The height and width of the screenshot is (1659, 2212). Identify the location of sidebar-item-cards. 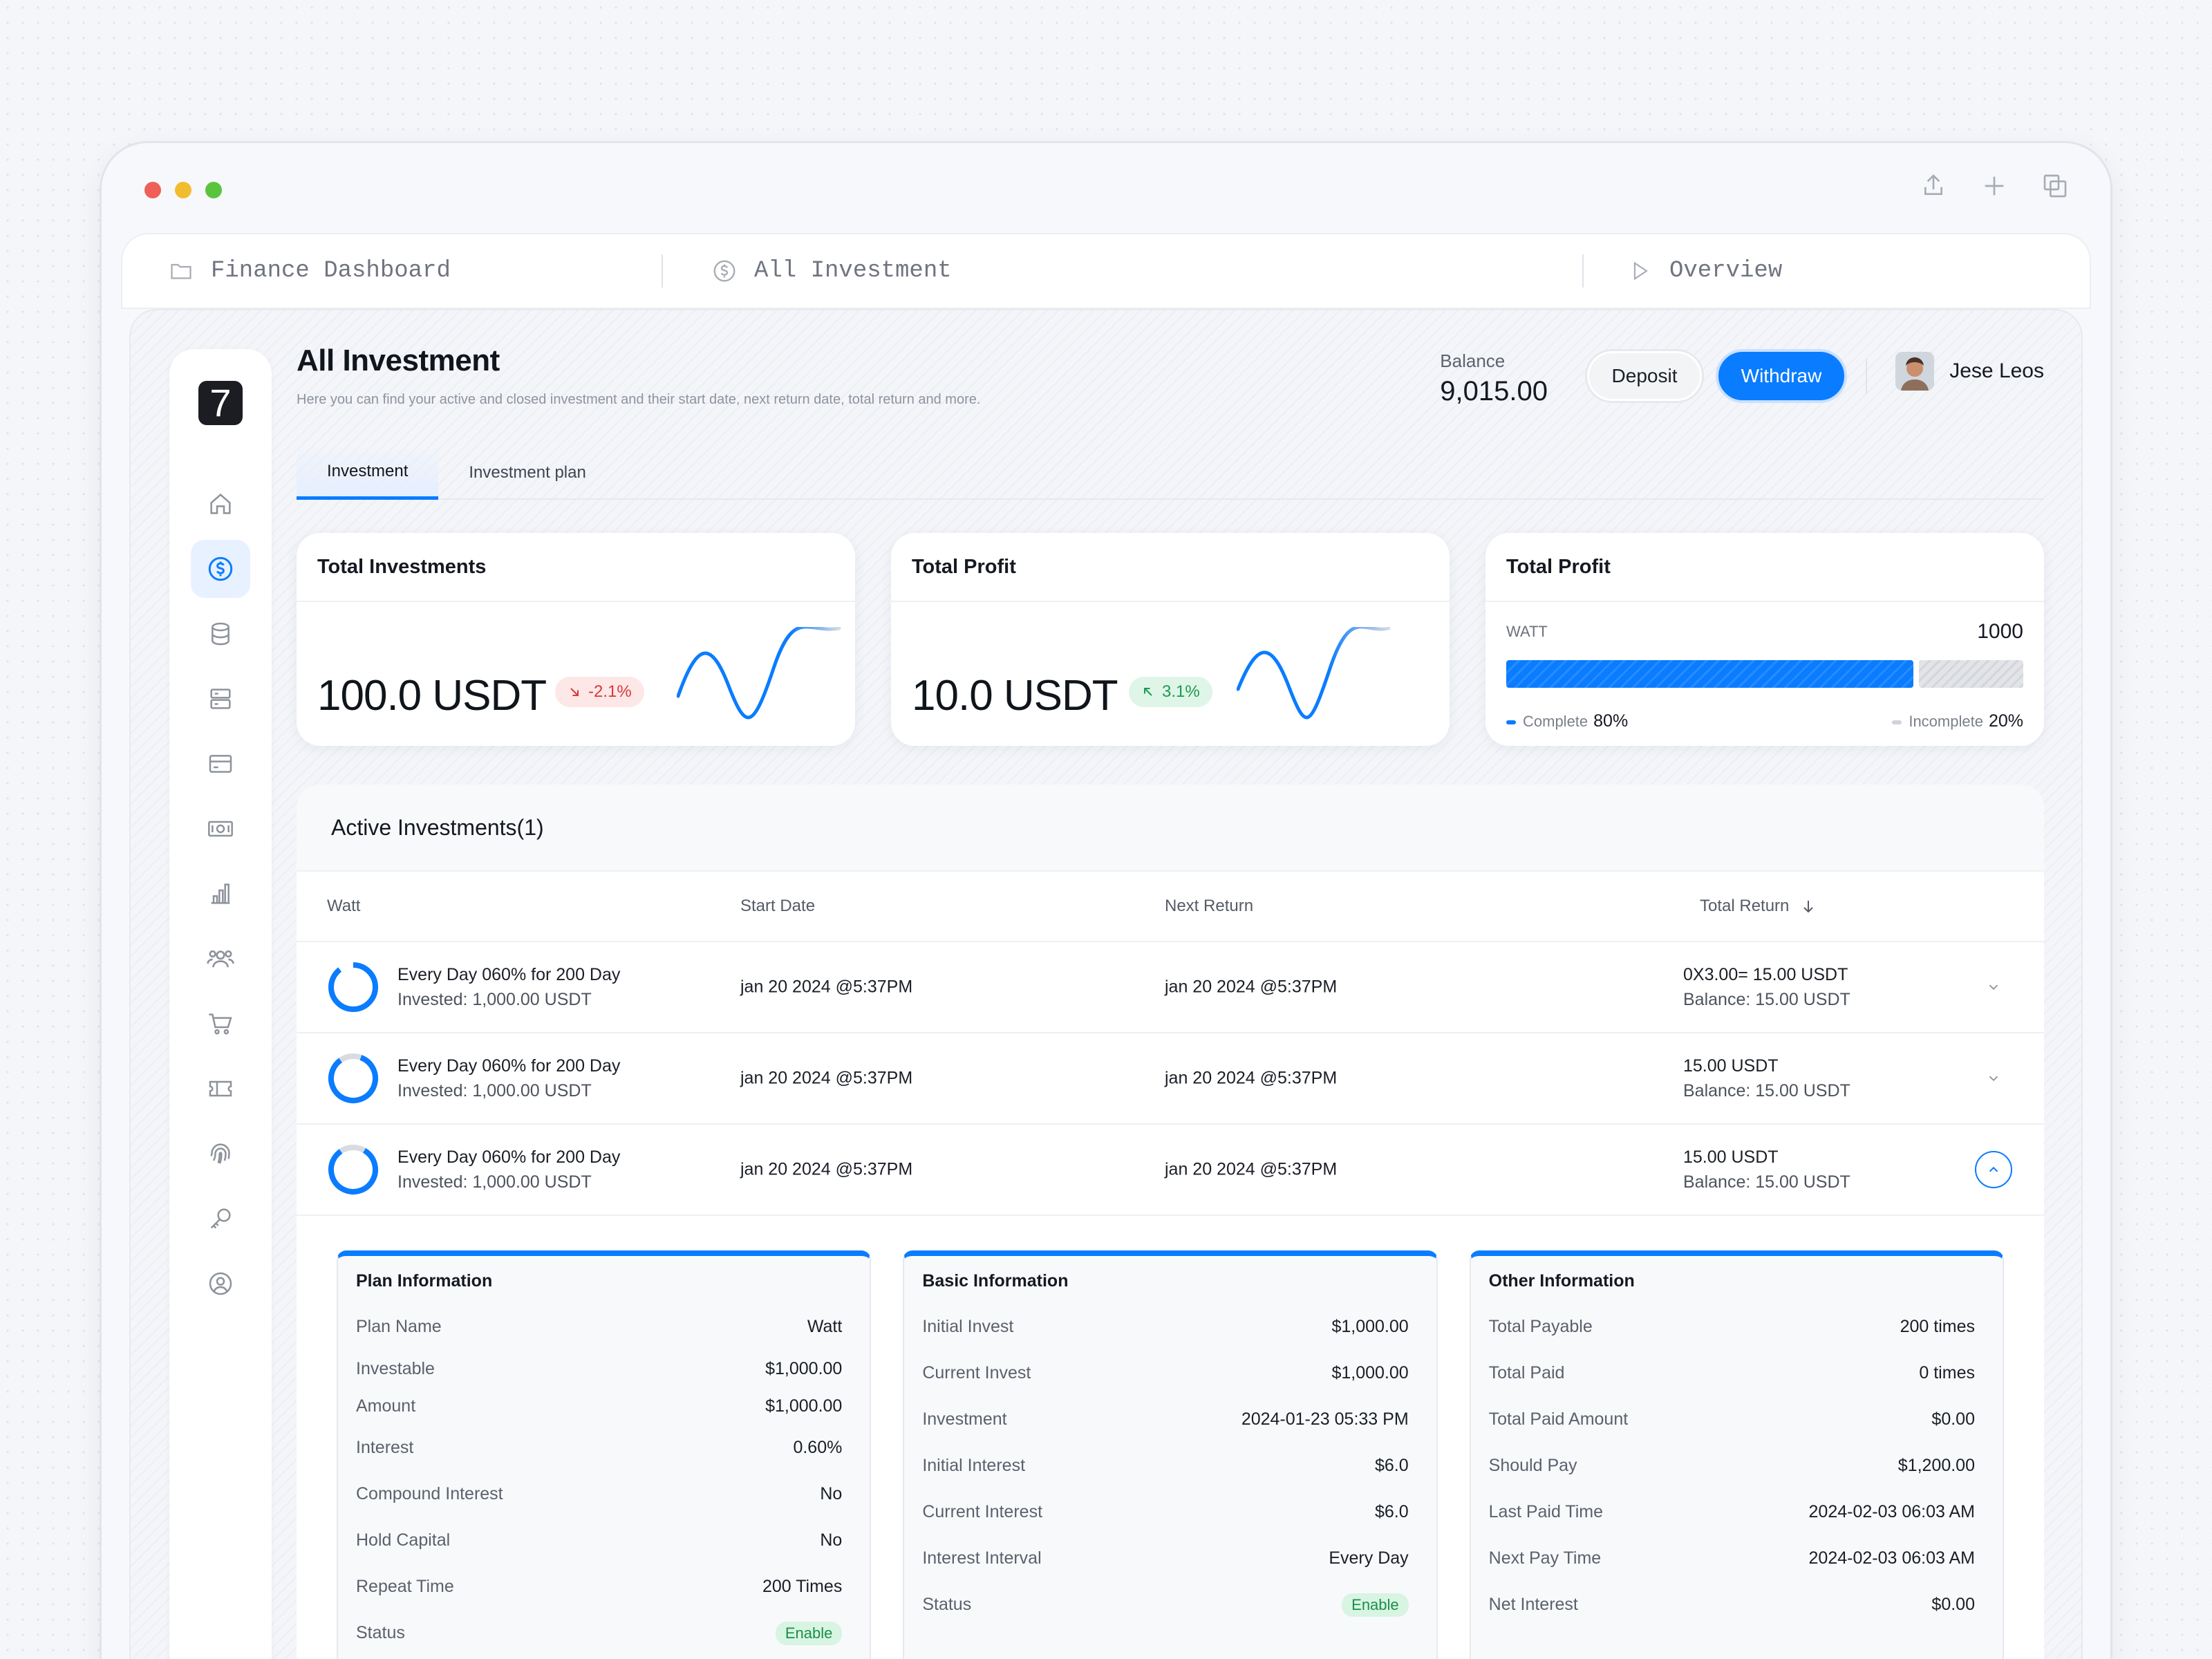
(221, 764).